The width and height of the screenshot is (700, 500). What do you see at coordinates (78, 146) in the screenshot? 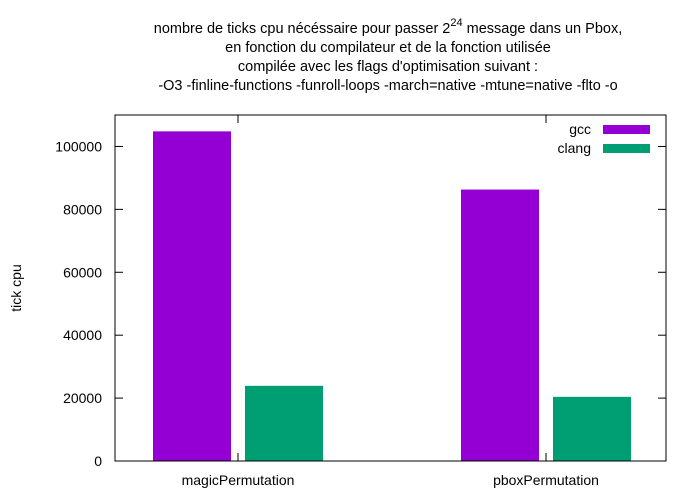
I see `y-tick-label: 100000` at bounding box center [78, 146].